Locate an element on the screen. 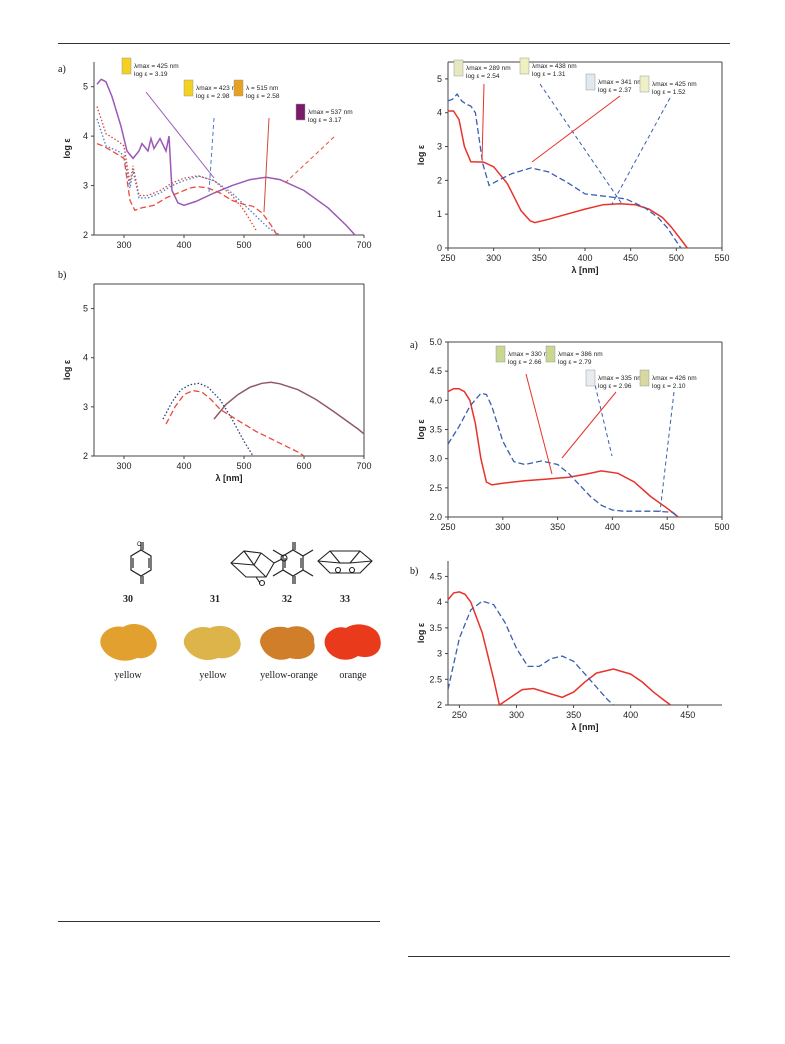 Image resolution: width=785 pixels, height=1044 pixels. x-tick-label: 250 is located at coordinates (459, 715).